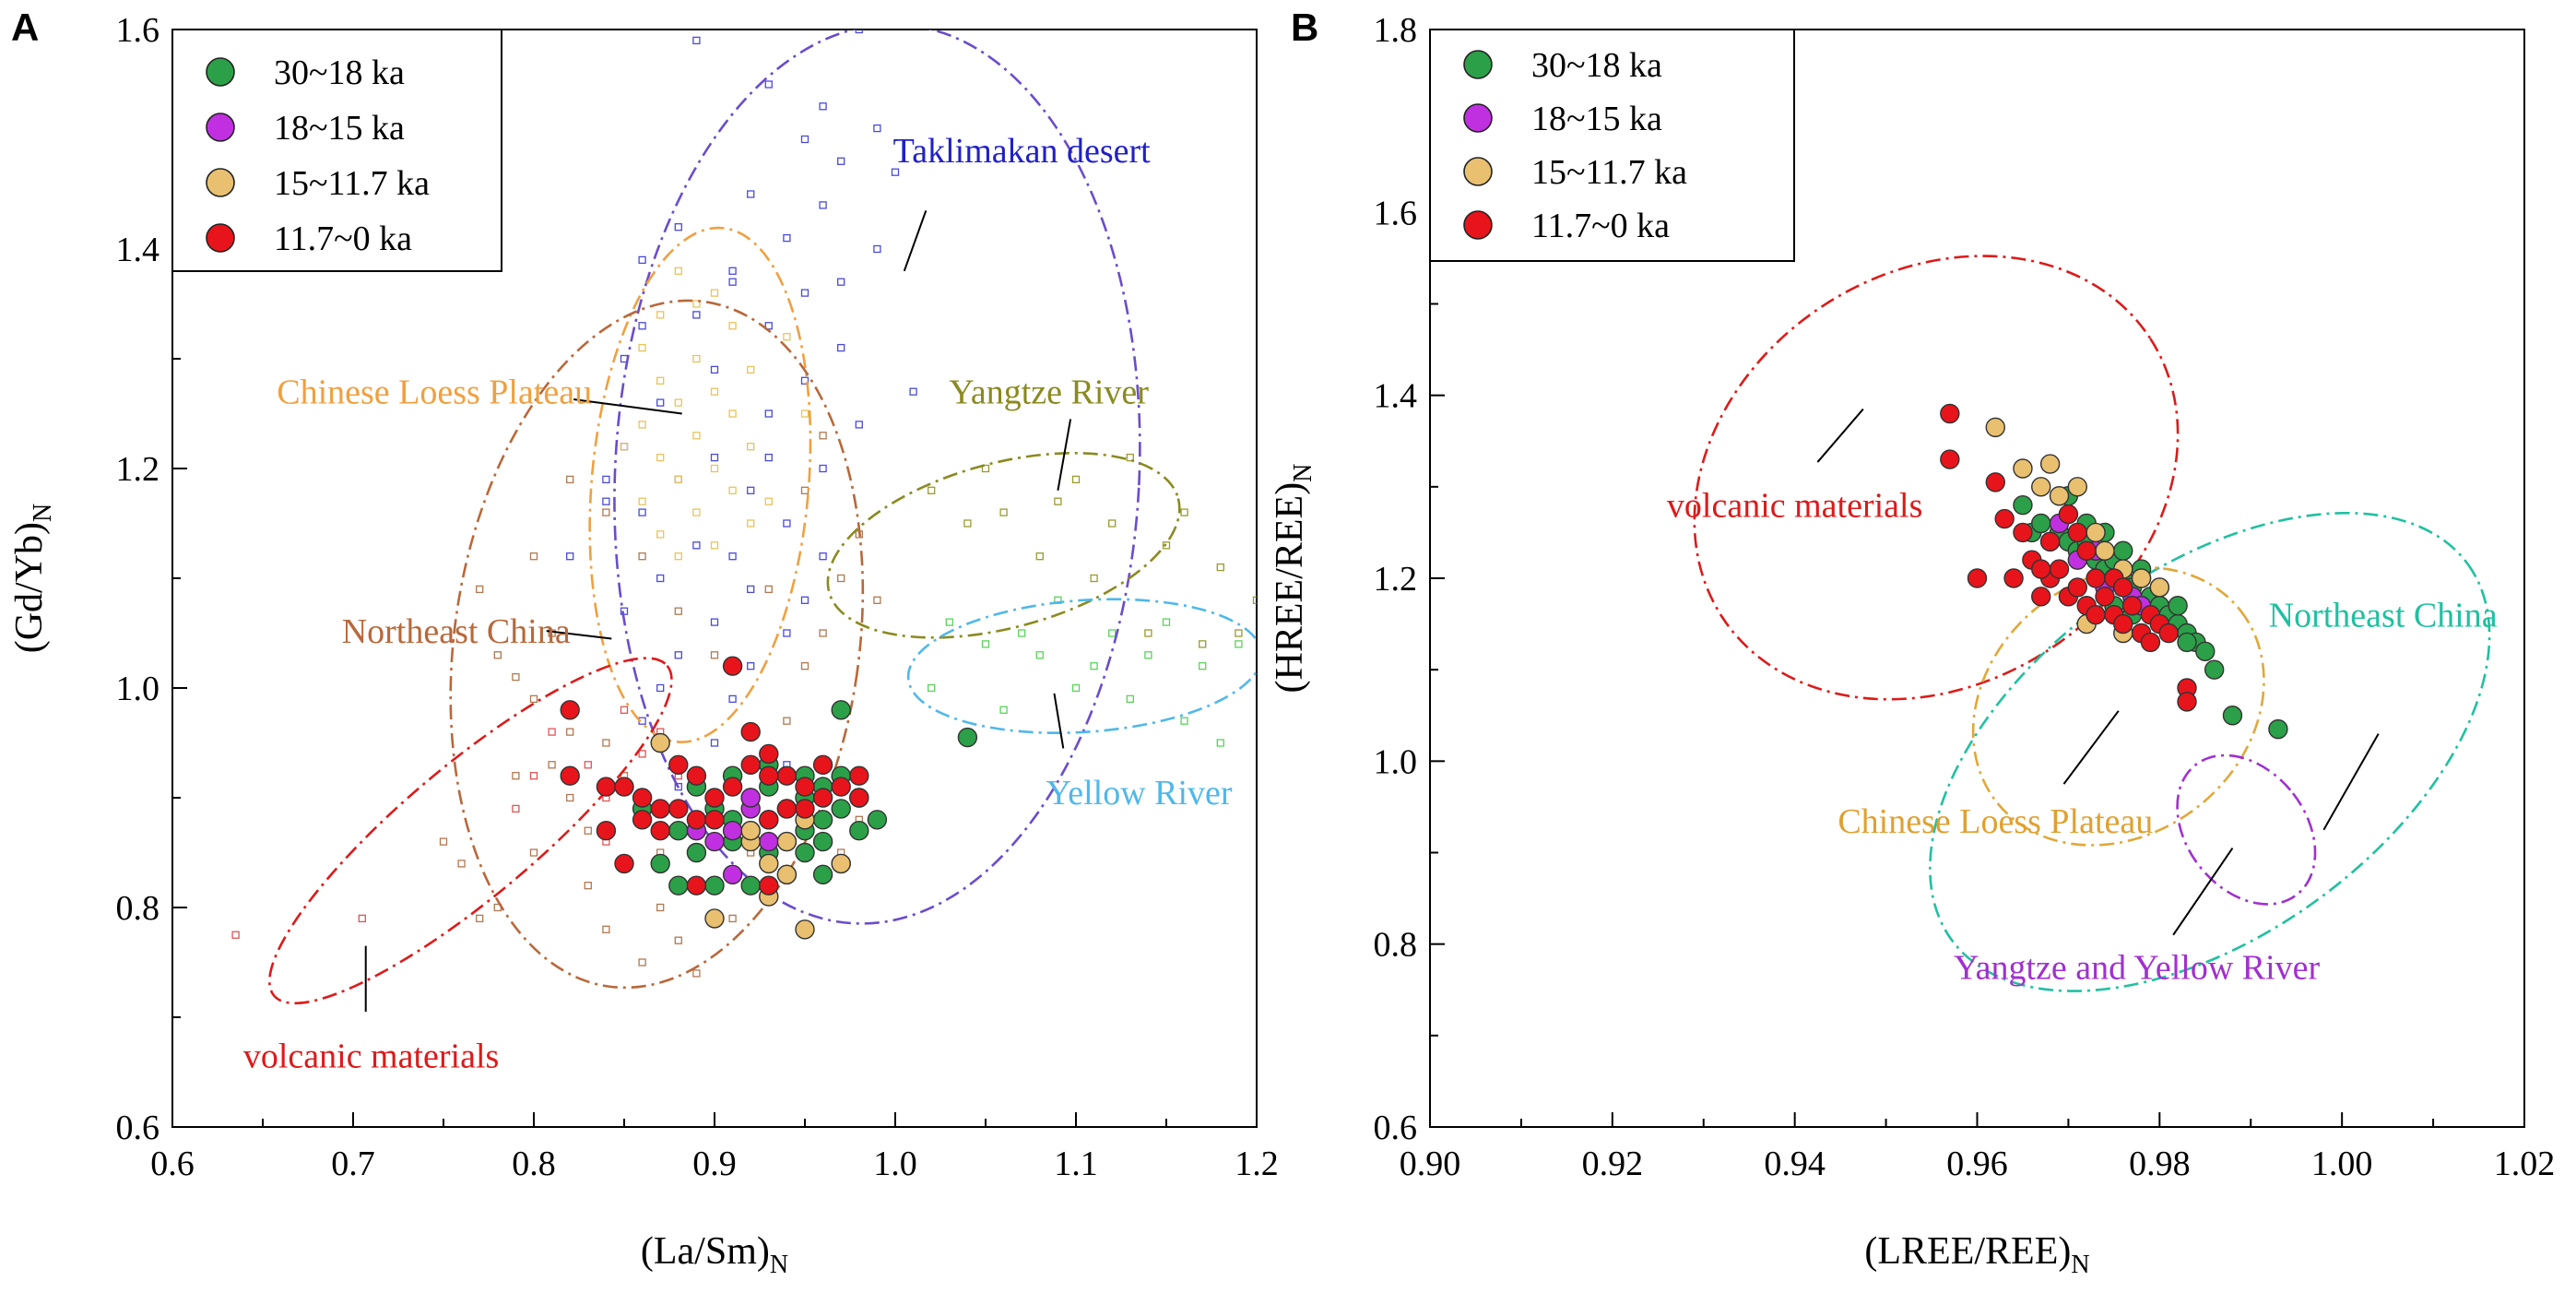 This screenshot has width=2576, height=1293. What do you see at coordinates (434, 393) in the screenshot?
I see `label-chinese-loess-plateau: Chinese Loess Plateau` at bounding box center [434, 393].